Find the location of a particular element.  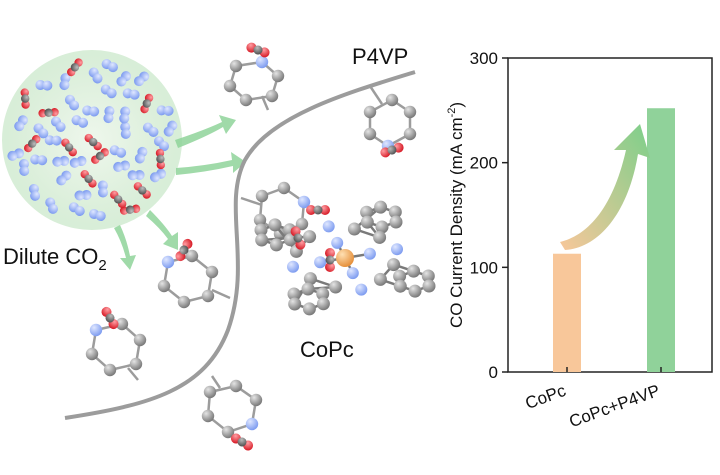

label-p4vp: P4VP is located at coordinates (380, 56).